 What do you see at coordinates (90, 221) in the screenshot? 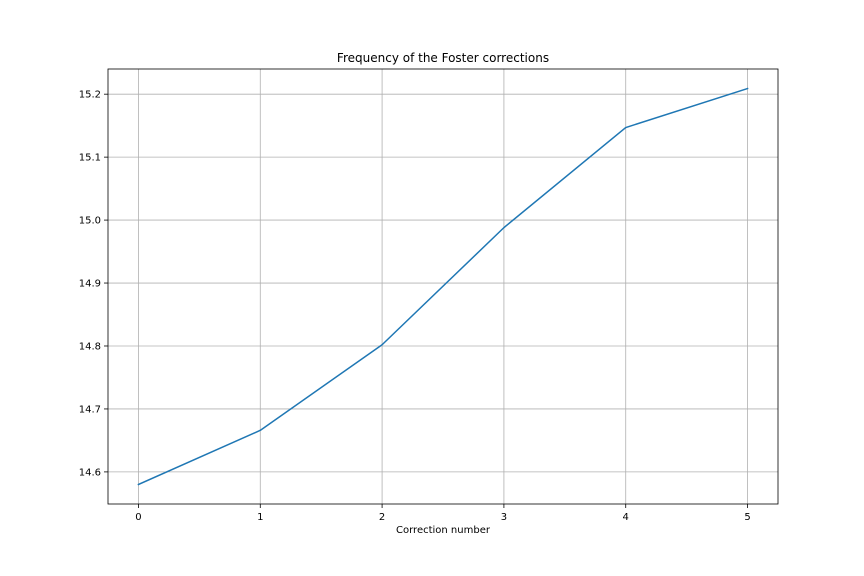
I see `y-tick-label: 15.0` at bounding box center [90, 221].